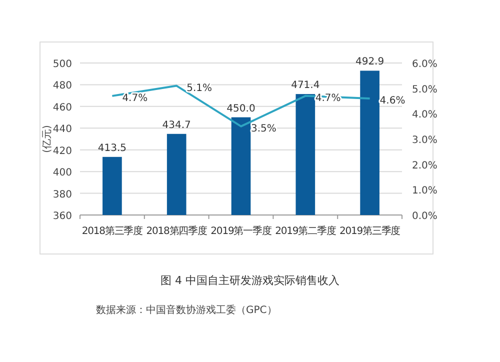 Image resolution: width=500 pixels, height=362 pixels. I want to click on data-label: 4.7%, so click(135, 98).